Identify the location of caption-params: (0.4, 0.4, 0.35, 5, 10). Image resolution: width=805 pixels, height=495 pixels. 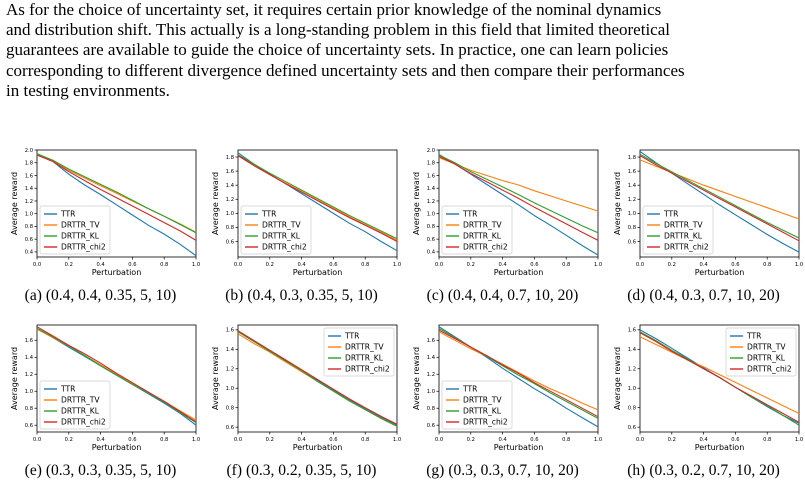
(111, 295).